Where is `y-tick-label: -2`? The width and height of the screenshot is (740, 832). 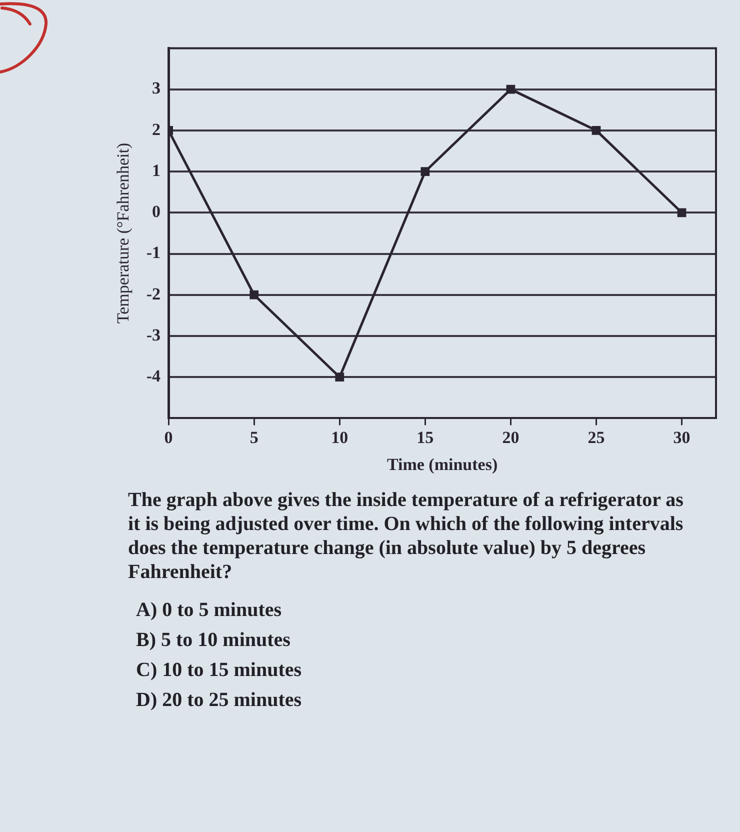 y-tick-label: -2 is located at coordinates (153, 294).